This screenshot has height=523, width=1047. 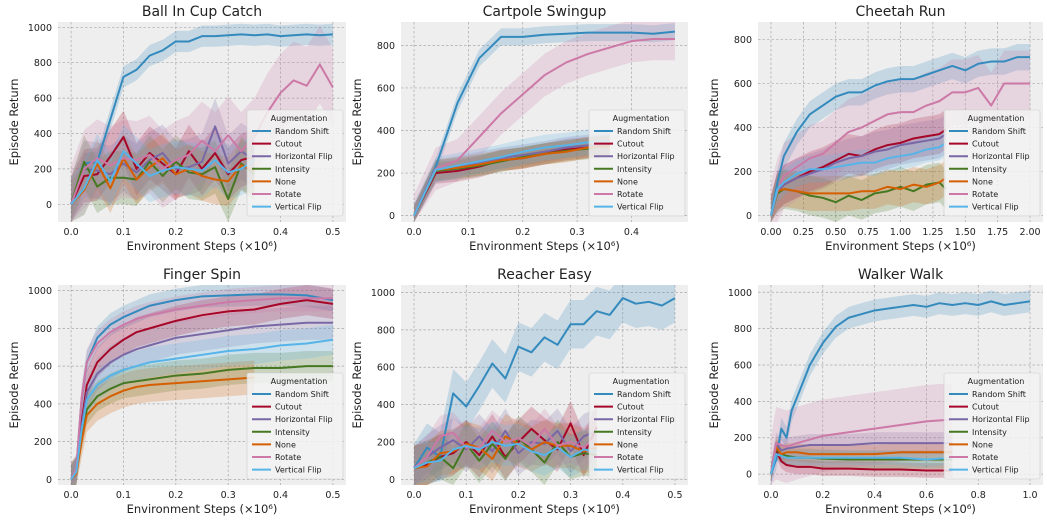 I want to click on x-tick-label: 1.0, so click(x=1029, y=495).